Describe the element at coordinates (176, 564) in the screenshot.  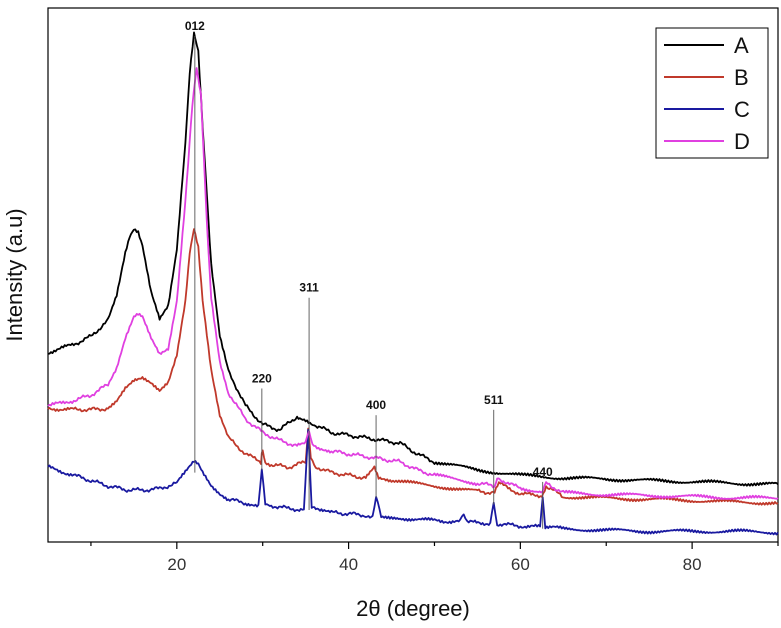
I see `x-tick-label: 20` at that location.